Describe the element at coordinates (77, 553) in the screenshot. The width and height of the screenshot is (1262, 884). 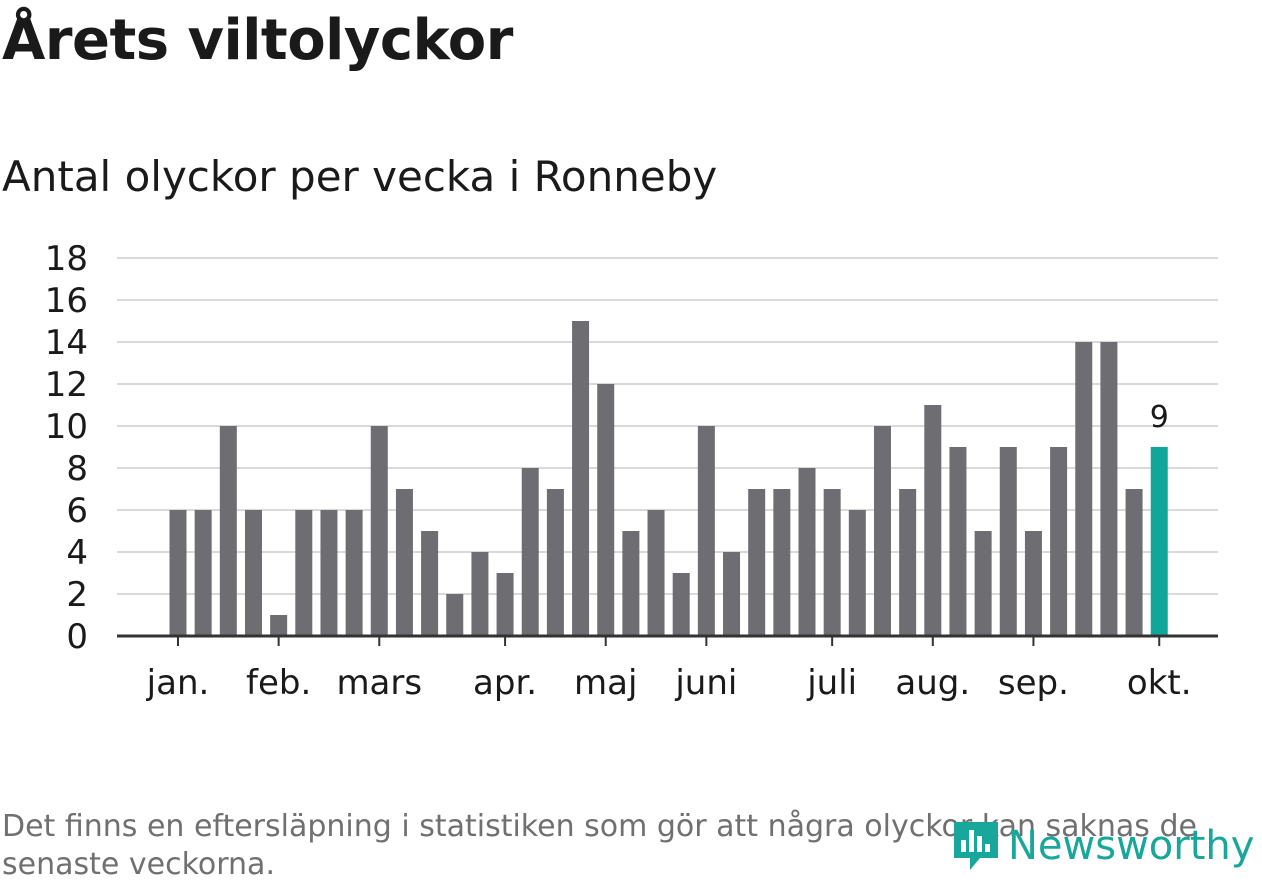
I see `y-tick-label: 4` at that location.